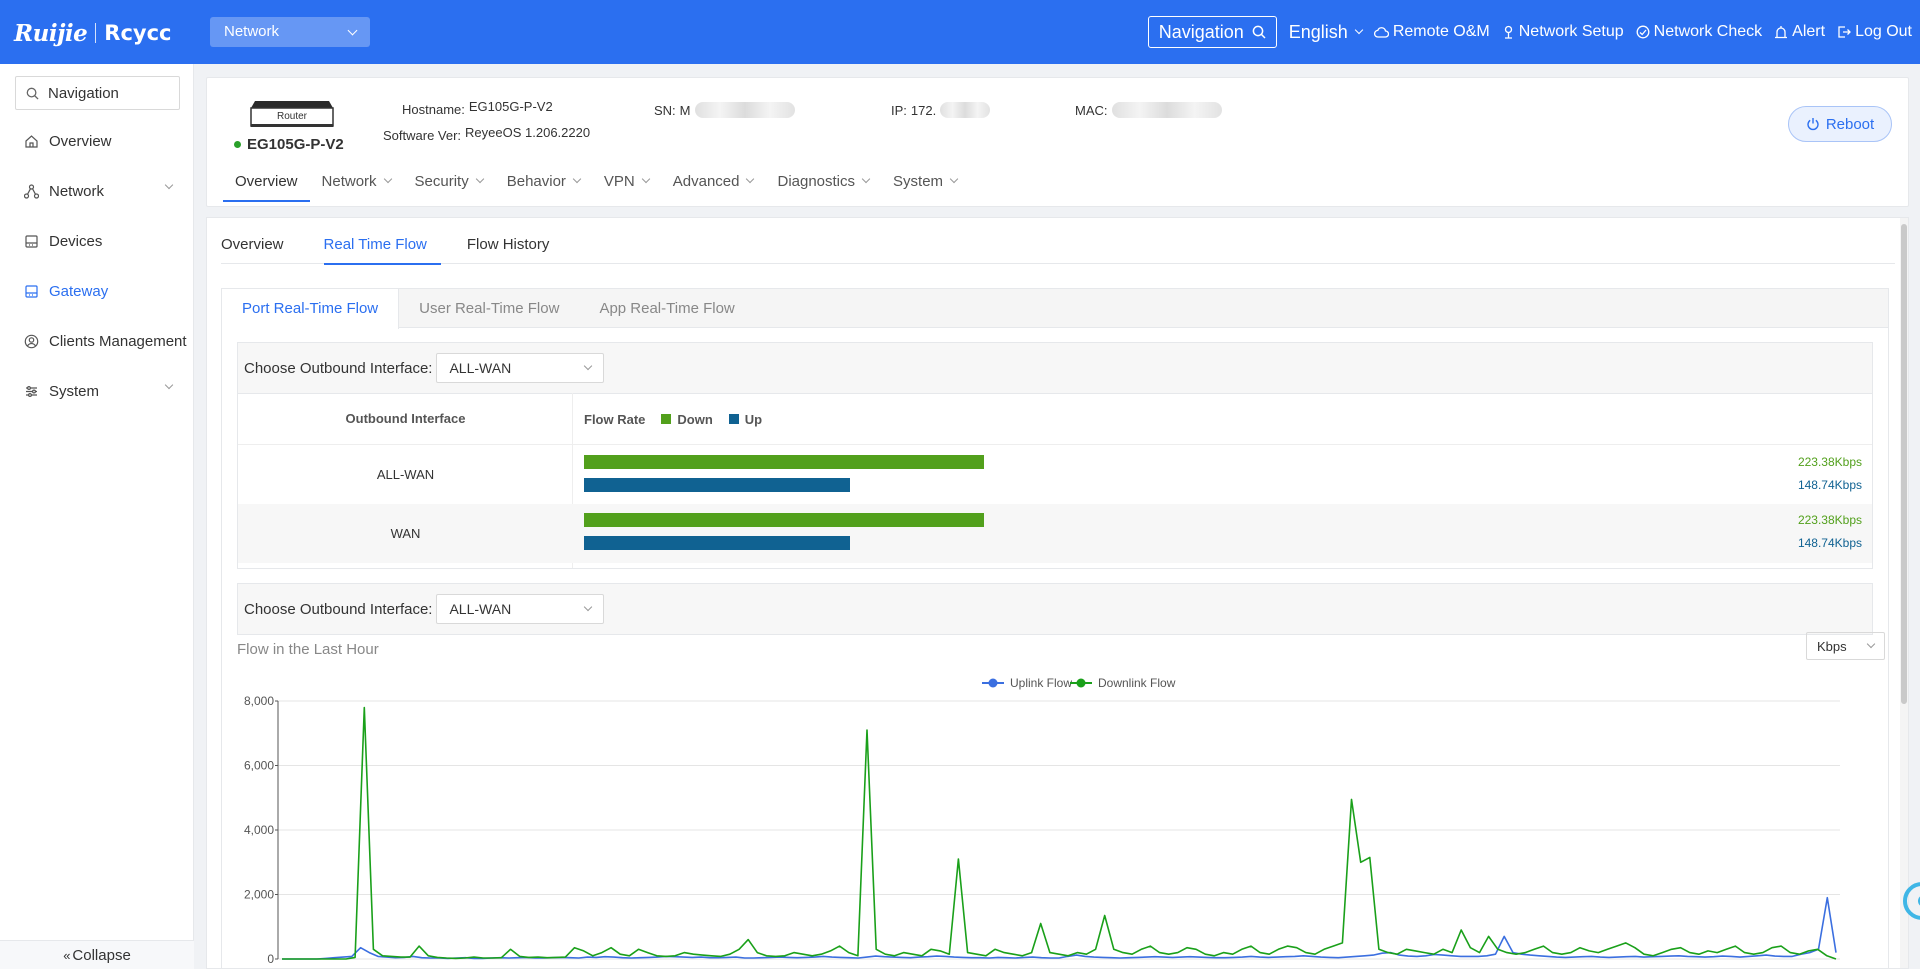 The width and height of the screenshot is (1920, 969). What do you see at coordinates (1055, 419) in the screenshot?
I see `table-header: Outbound Interface Flow Rate Down Up` at bounding box center [1055, 419].